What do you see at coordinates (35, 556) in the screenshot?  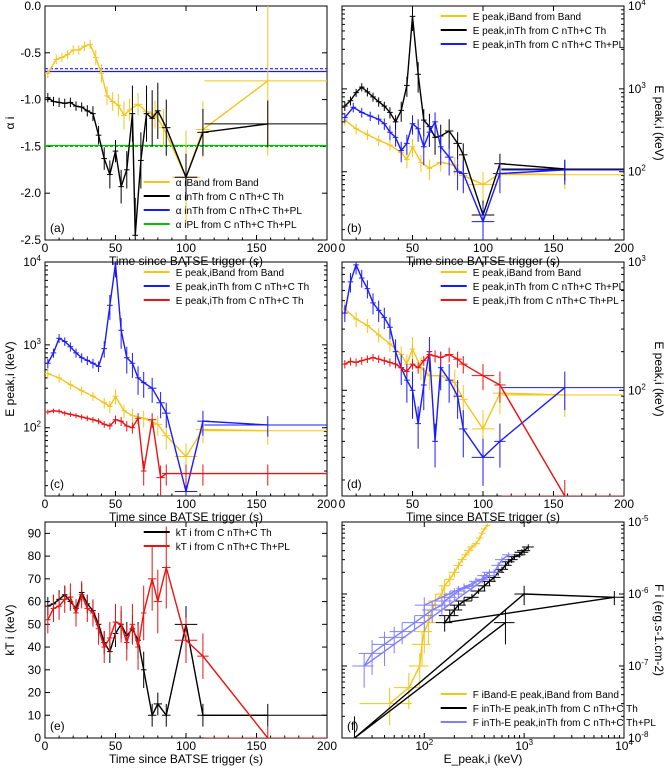 I see `y-tick-label: 80` at bounding box center [35, 556].